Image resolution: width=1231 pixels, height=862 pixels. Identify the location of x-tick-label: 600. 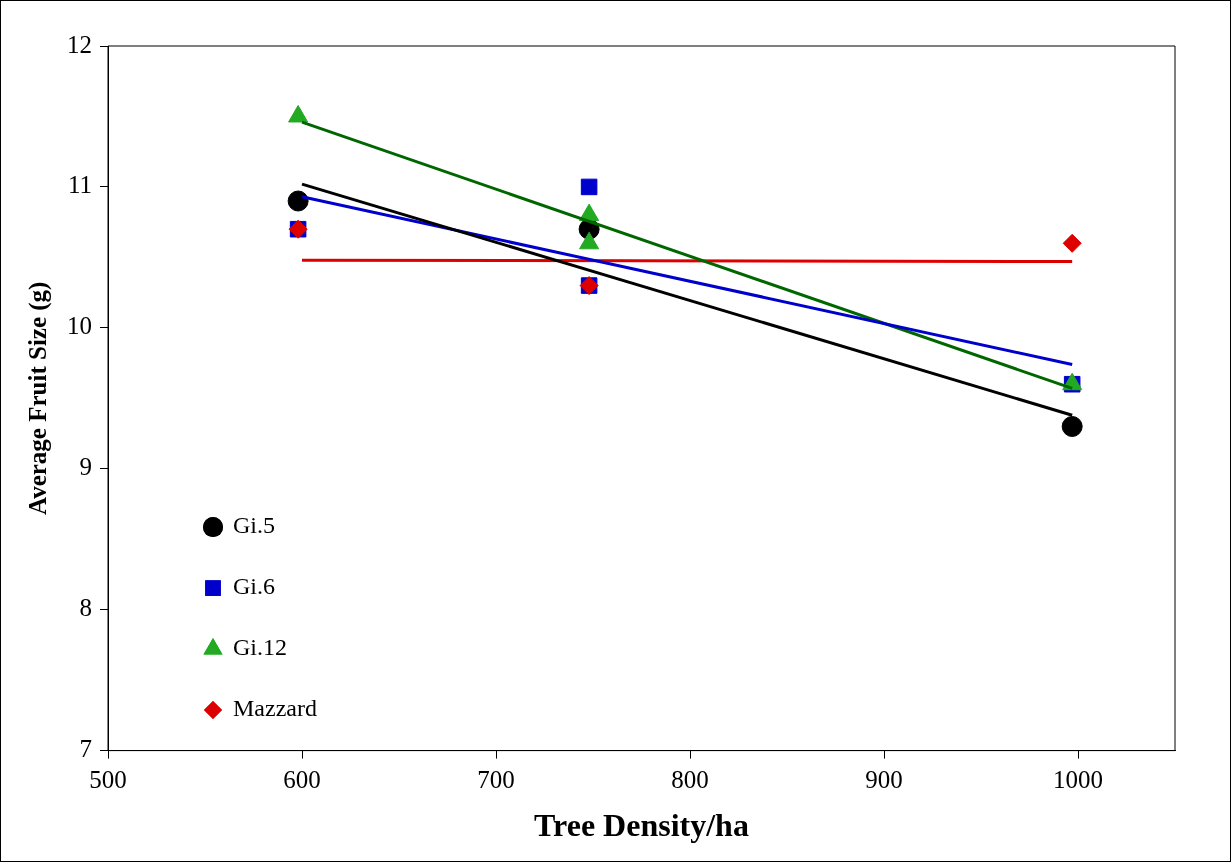
(302, 780).